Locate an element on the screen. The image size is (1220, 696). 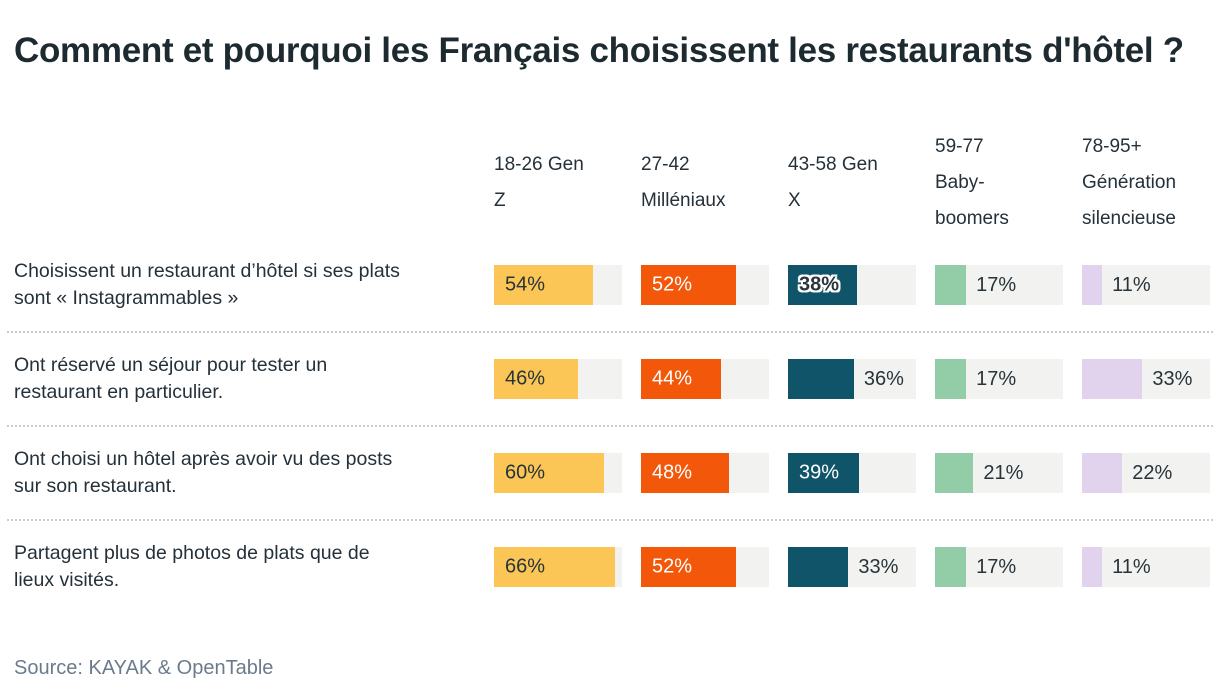
bar-value-label: 21% is located at coordinates (1003, 472).